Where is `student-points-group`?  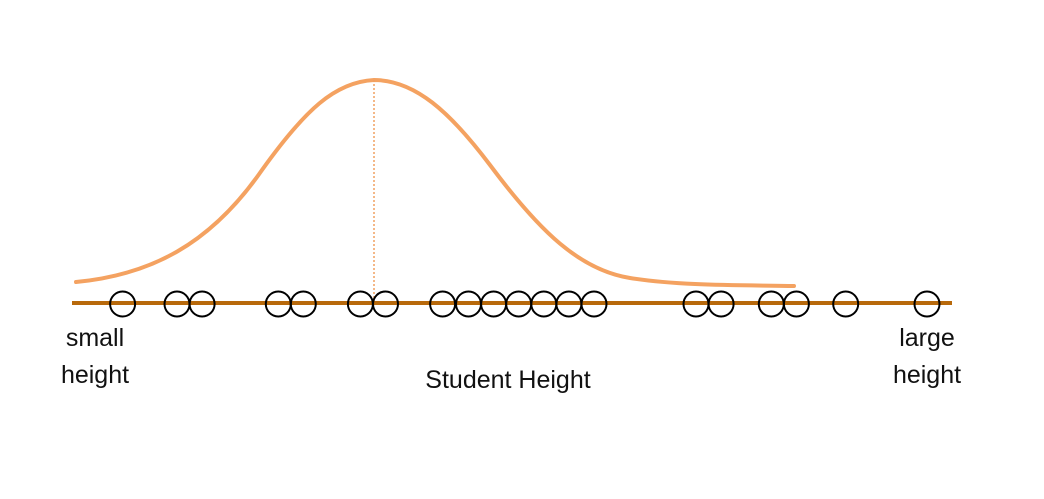
student-points-group is located at coordinates (525, 304).